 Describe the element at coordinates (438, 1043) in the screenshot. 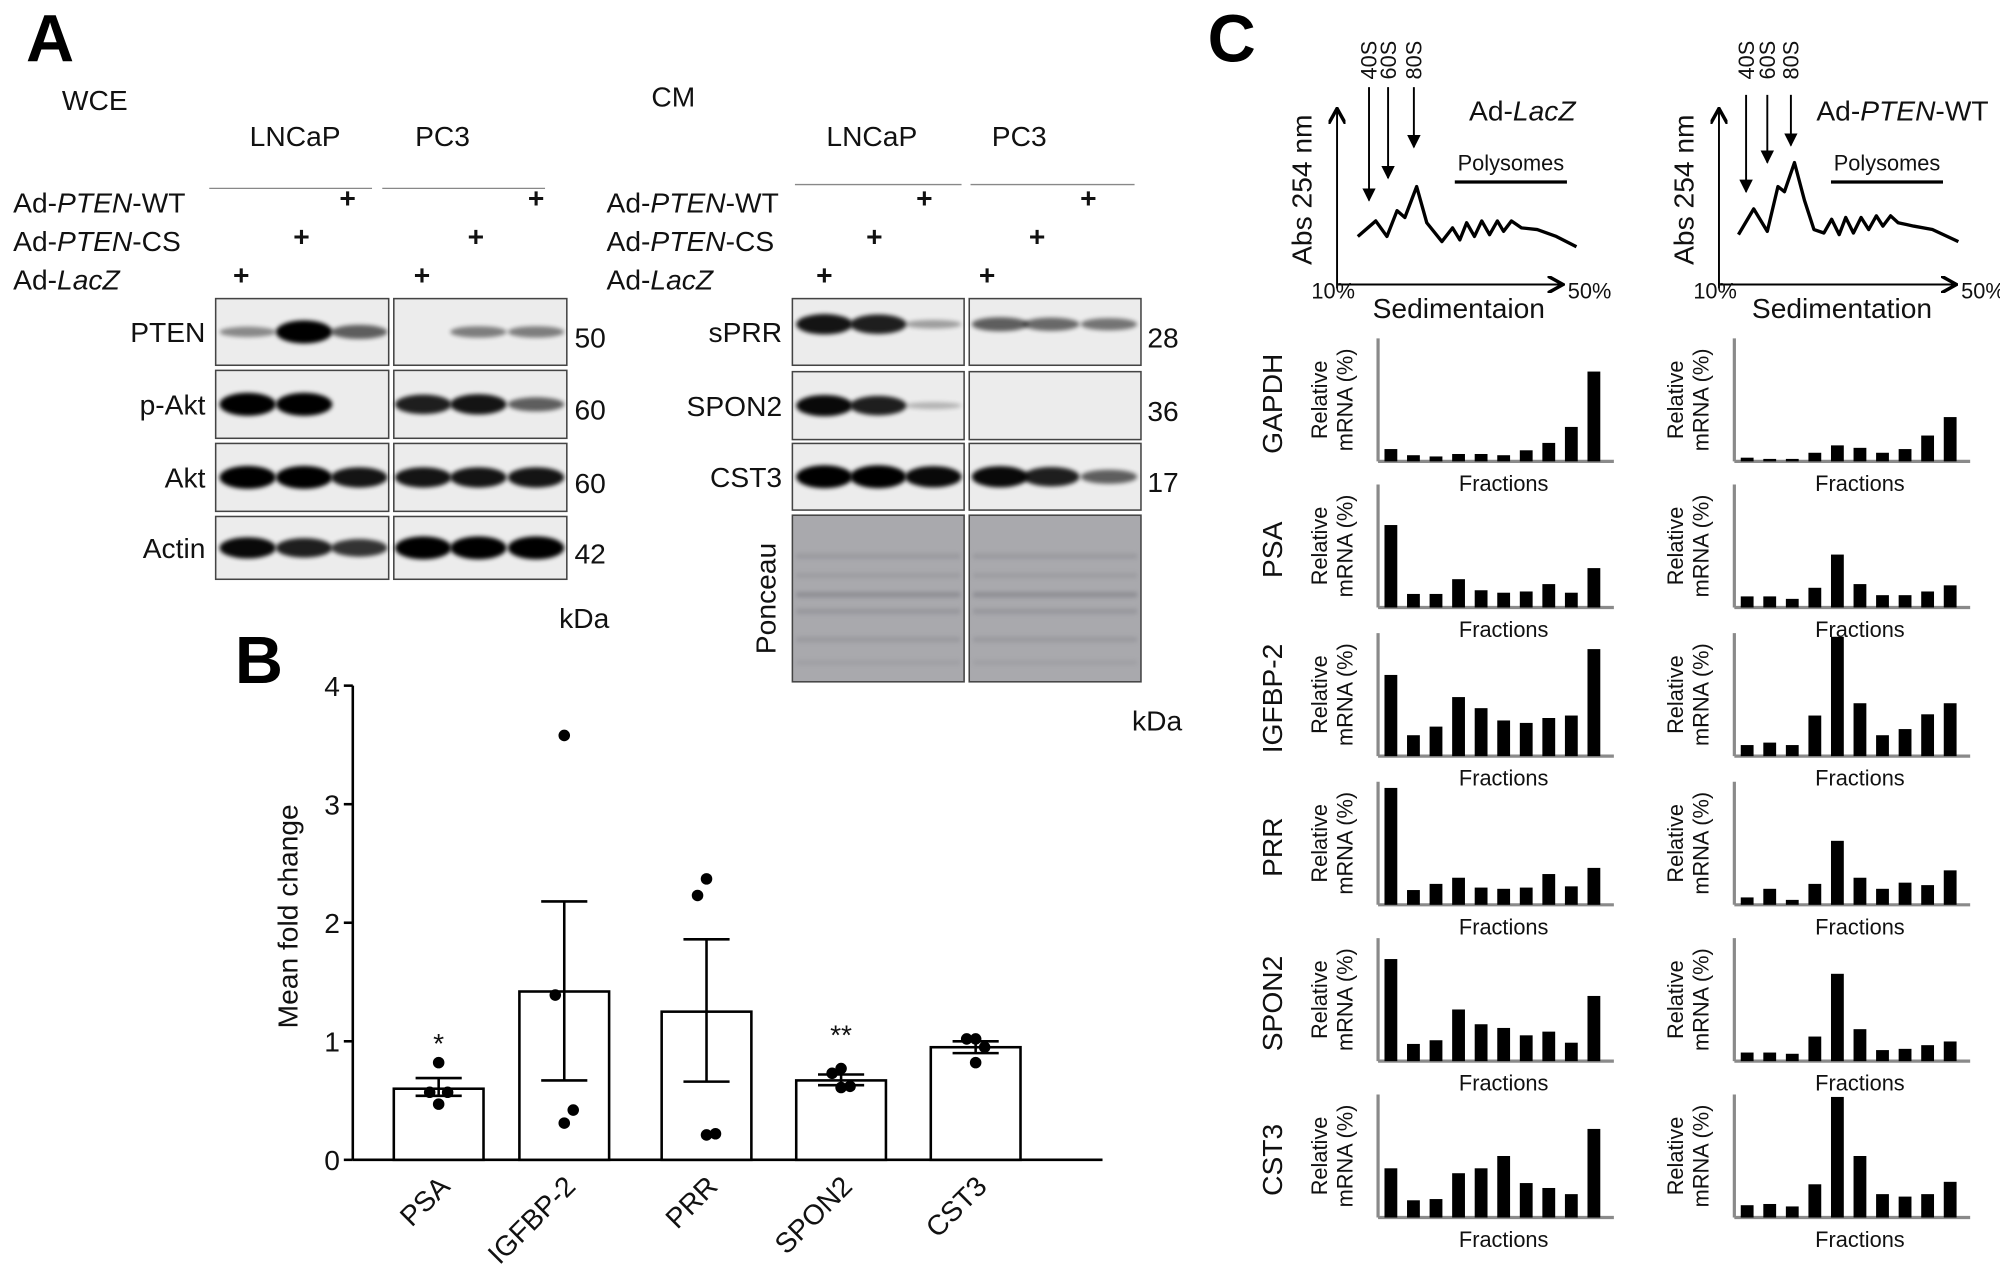

I see `significance-marker: *` at that location.